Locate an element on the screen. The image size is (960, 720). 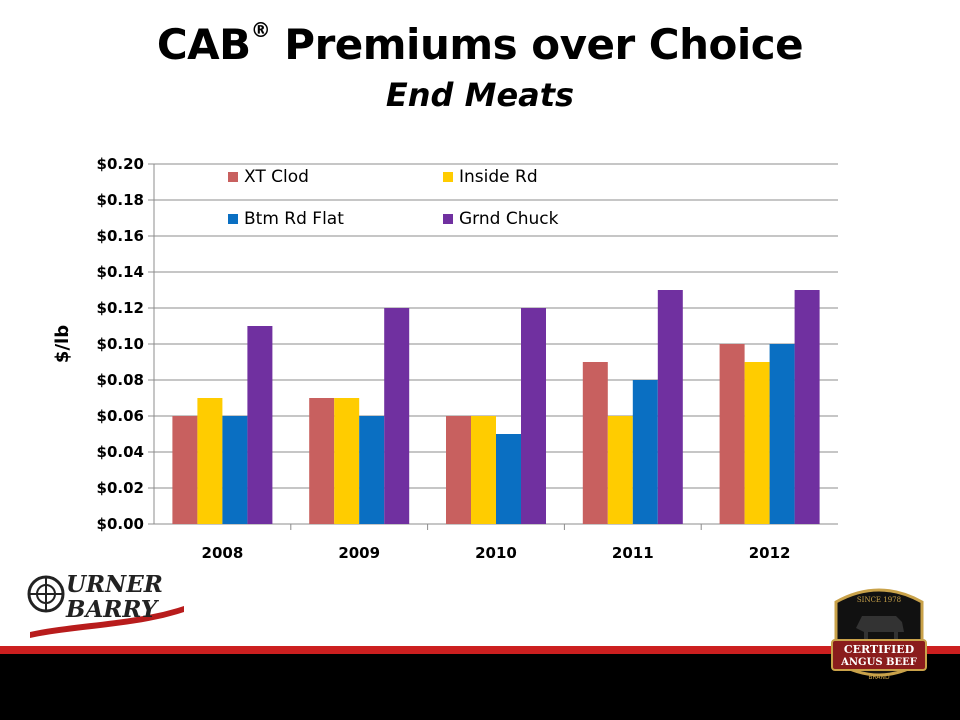
certified-angus-beef-logo: SINCE 1978 CERTIFIED ANGUS BEEF BRAND is located at coordinates (879, 636).